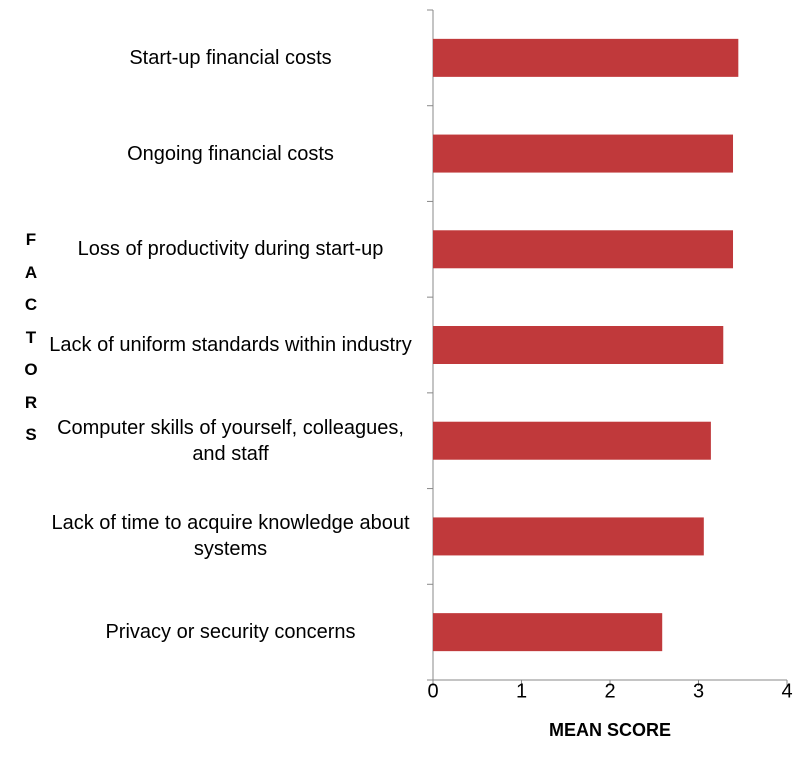  What do you see at coordinates (230, 153) in the screenshot?
I see `y-tick-label: Ongoing financial costs` at bounding box center [230, 153].